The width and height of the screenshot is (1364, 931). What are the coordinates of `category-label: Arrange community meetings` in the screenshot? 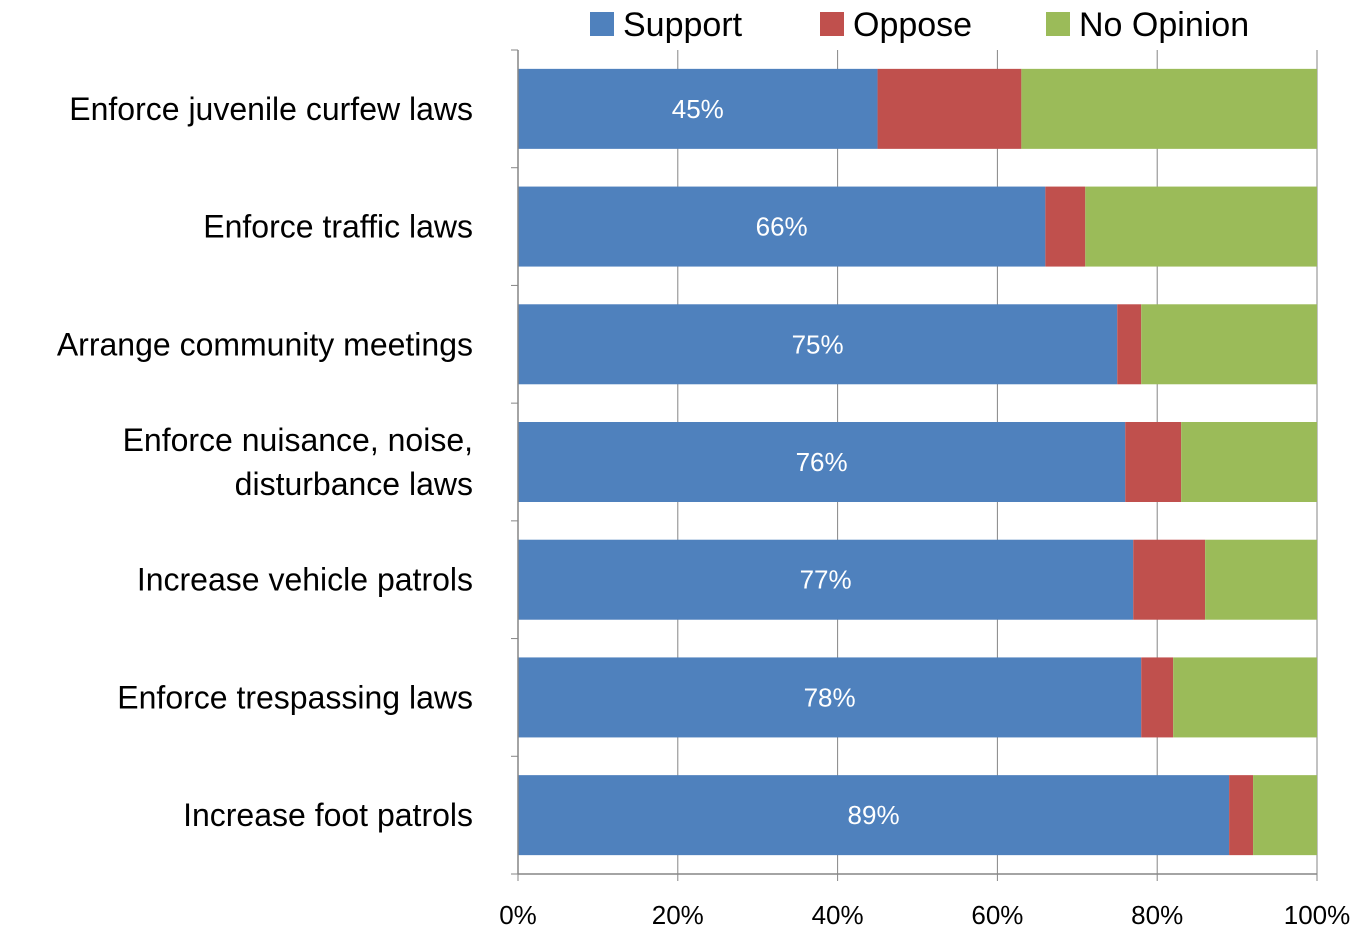 It's located at (265, 344).